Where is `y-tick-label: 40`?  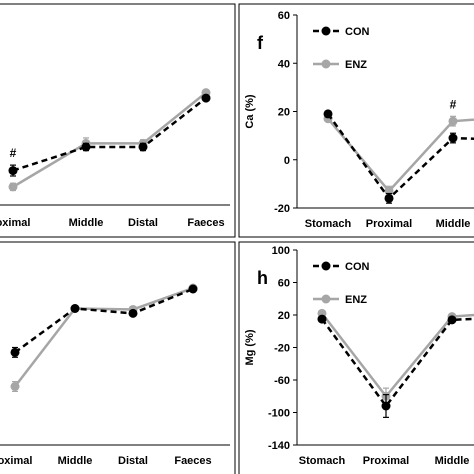
y-tick-label: 40 is located at coordinates (284, 64).